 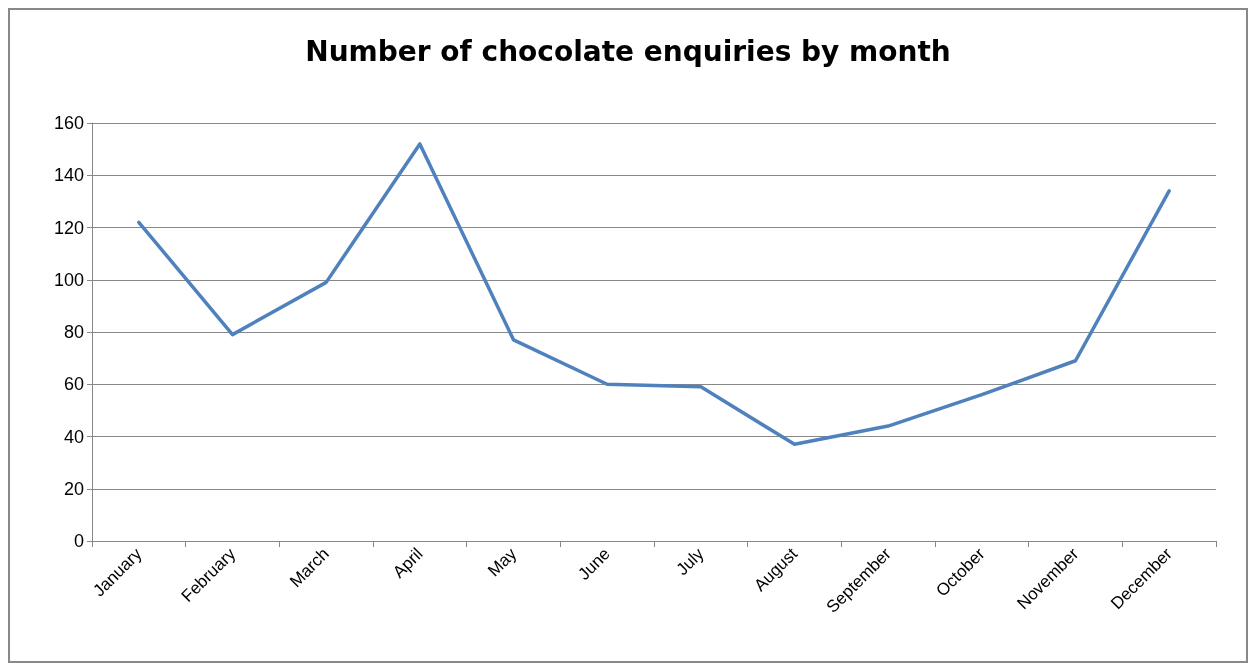 I want to click on y-tick-label: 120, so click(x=68, y=227).